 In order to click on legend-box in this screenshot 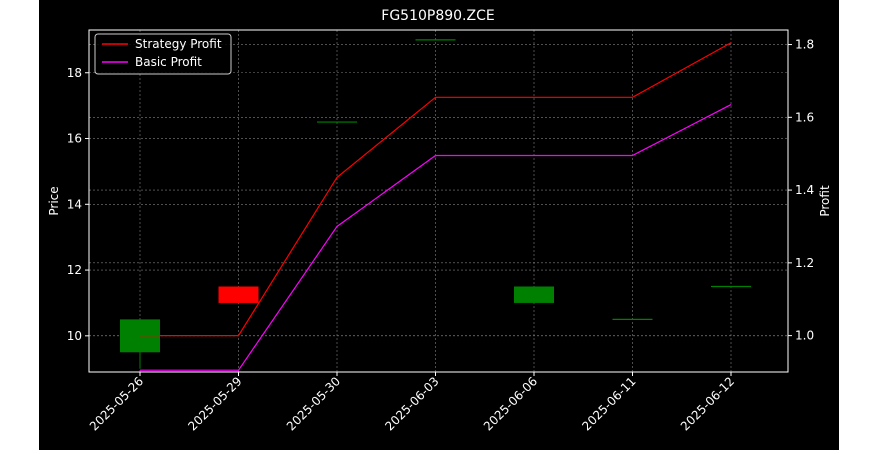, I will do `click(163, 54)`.